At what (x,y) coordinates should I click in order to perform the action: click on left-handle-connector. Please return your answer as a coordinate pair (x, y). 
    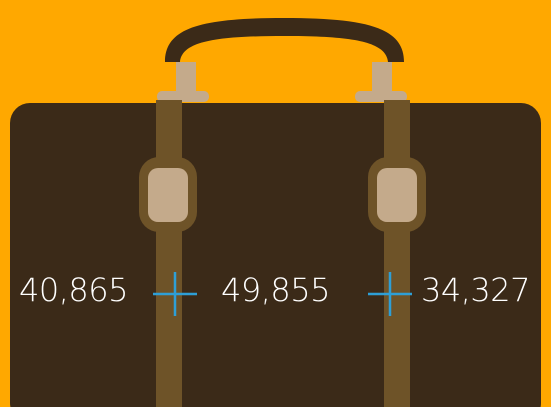
    Looking at the image, I should click on (186, 78).